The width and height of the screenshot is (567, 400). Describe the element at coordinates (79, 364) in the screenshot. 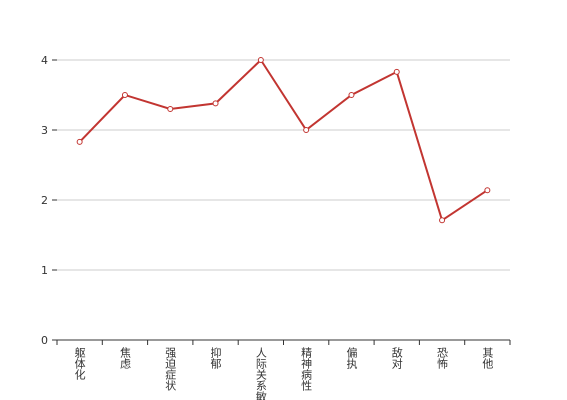

I see `x-tick-label: 躯体化` at that location.